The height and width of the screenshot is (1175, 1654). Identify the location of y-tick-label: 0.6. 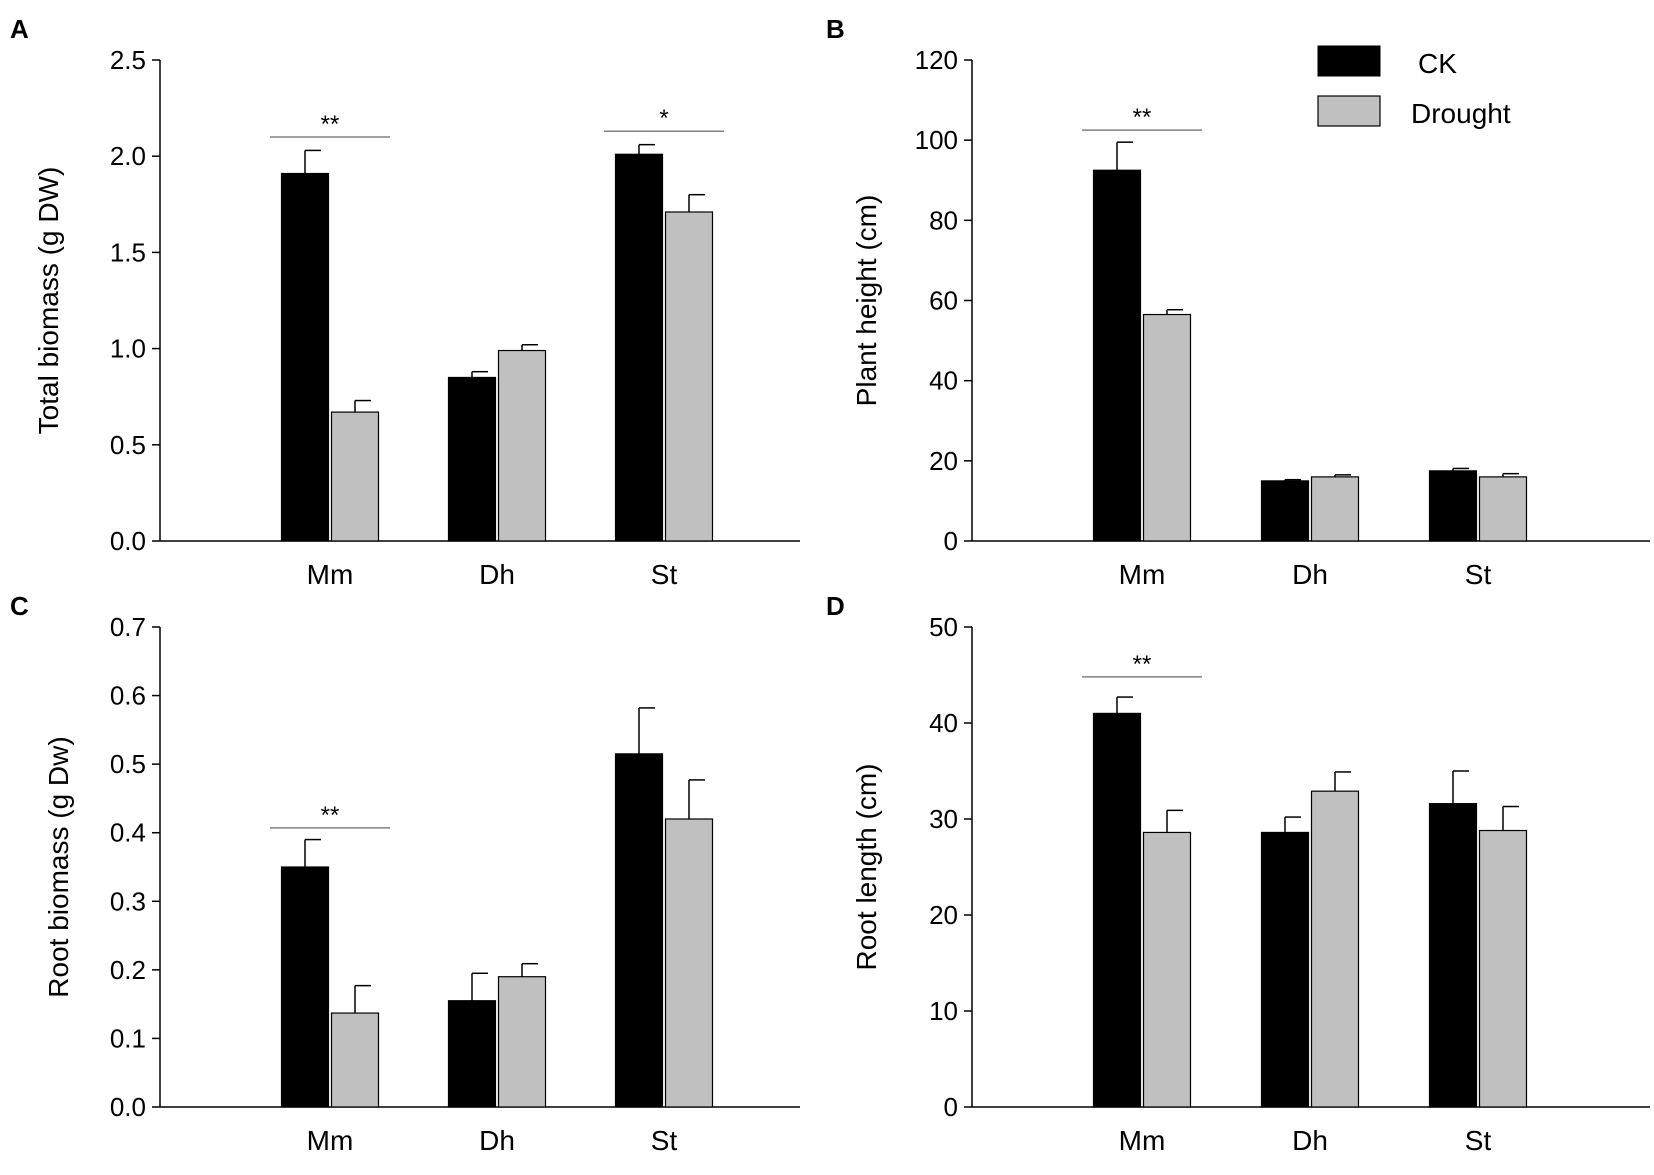
(128, 696).